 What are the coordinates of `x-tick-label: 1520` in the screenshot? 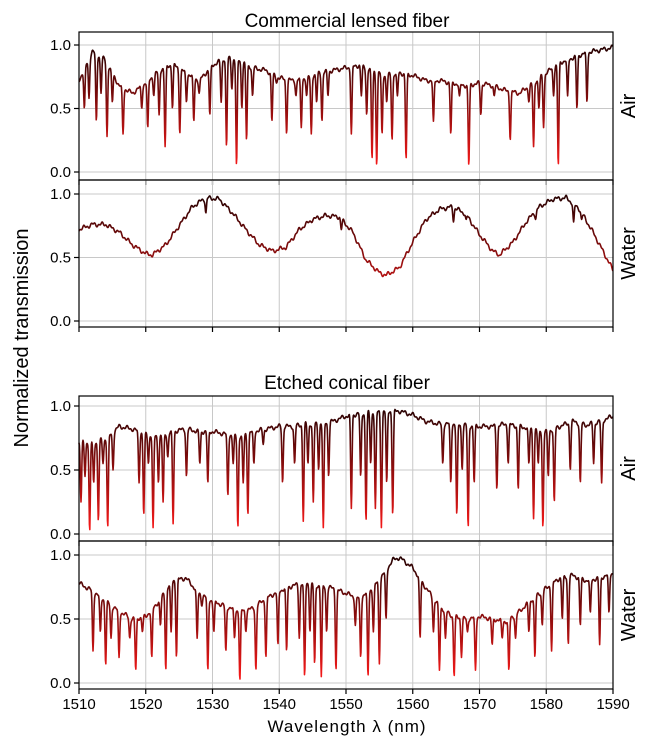 It's located at (145, 704).